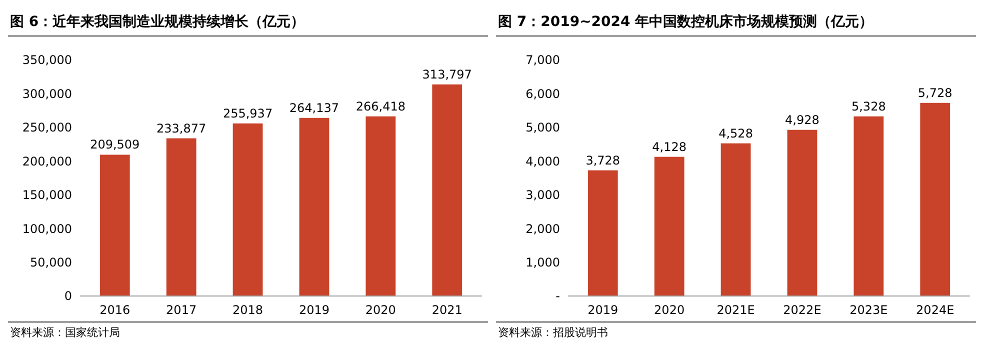  Describe the element at coordinates (543, 161) in the screenshot. I see `y-tick-label: 4,000` at that location.